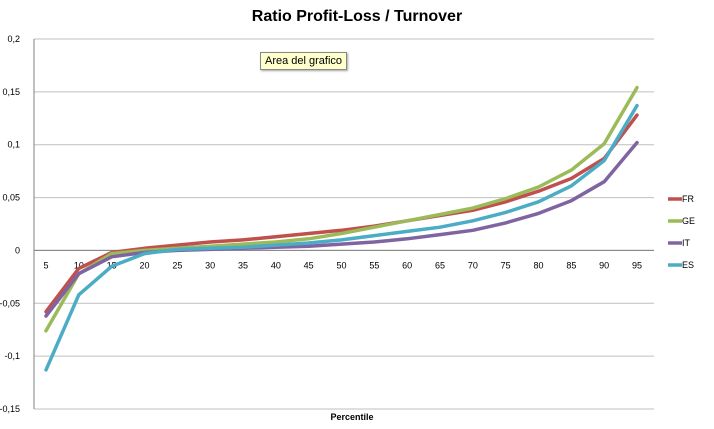 The width and height of the screenshot is (714, 429). What do you see at coordinates (637, 265) in the screenshot?
I see `x-tick-label: 95` at bounding box center [637, 265].